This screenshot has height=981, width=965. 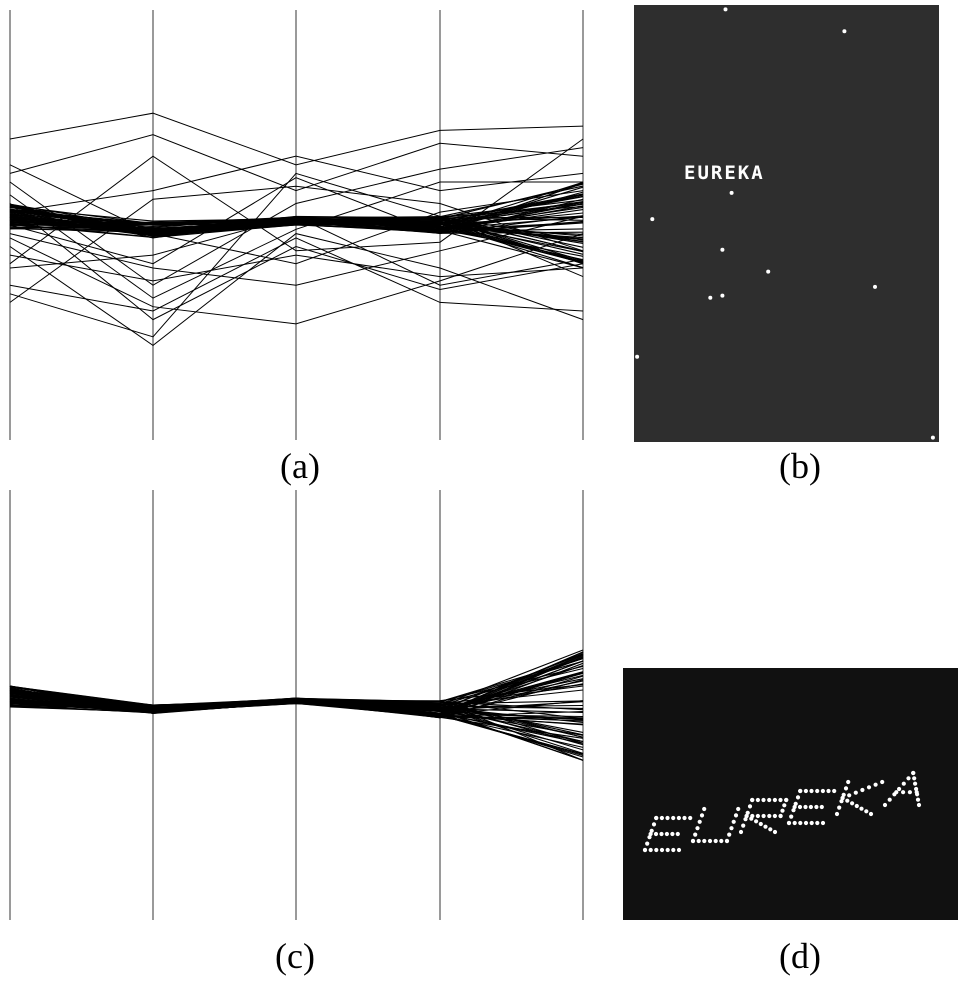 I want to click on caption-b: (b), so click(x=800, y=466).